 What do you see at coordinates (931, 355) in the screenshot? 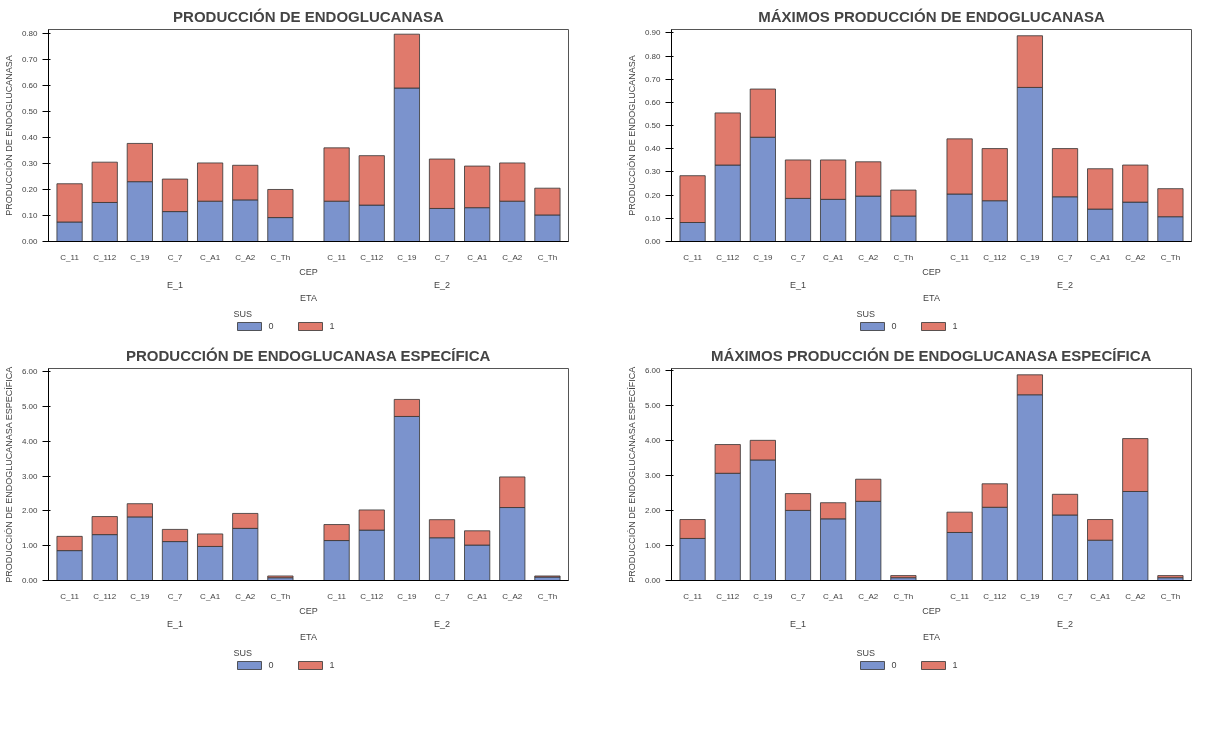
I see `chart-title: MÁXIMOS PRODUCCIÓN DE ENDOGLUCANASA ESPECÍFICA` at bounding box center [931, 355].